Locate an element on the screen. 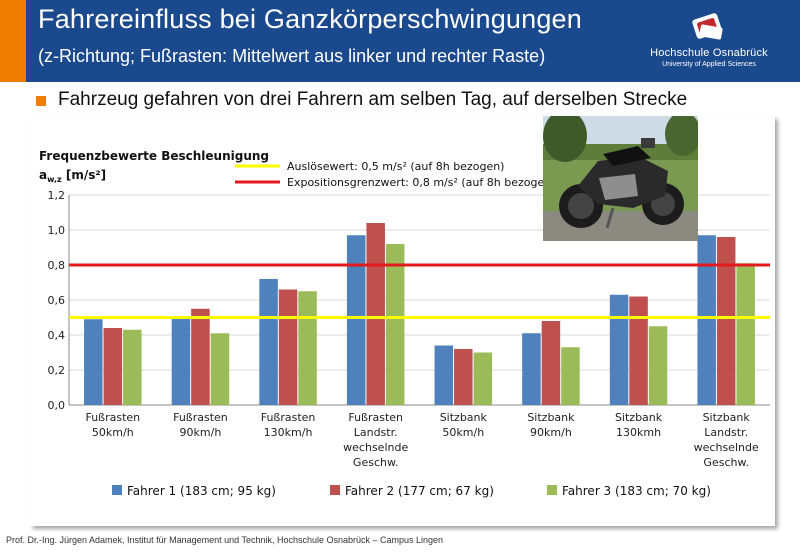 Image resolution: width=800 pixels, height=554 pixels. logo-tagline: University of Applied Sciences is located at coordinates (709, 64).